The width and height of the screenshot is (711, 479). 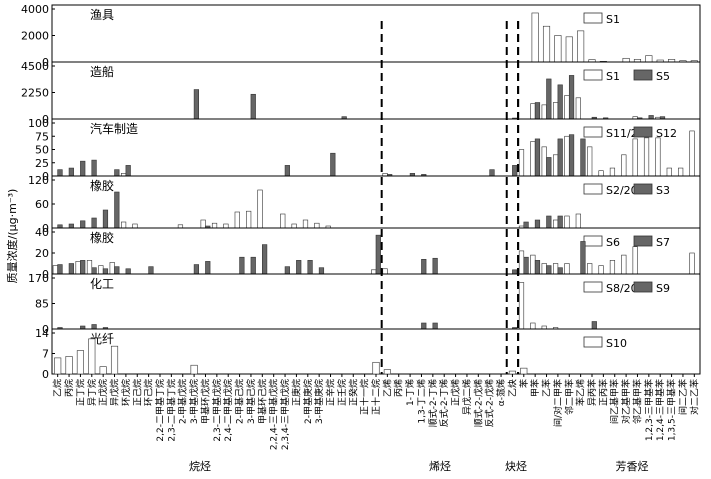 What do you see at coordinates (368, 253) in the screenshot?
I see `panel-4: 橡胶 0 20 40 S6 S7` at bounding box center [368, 253].